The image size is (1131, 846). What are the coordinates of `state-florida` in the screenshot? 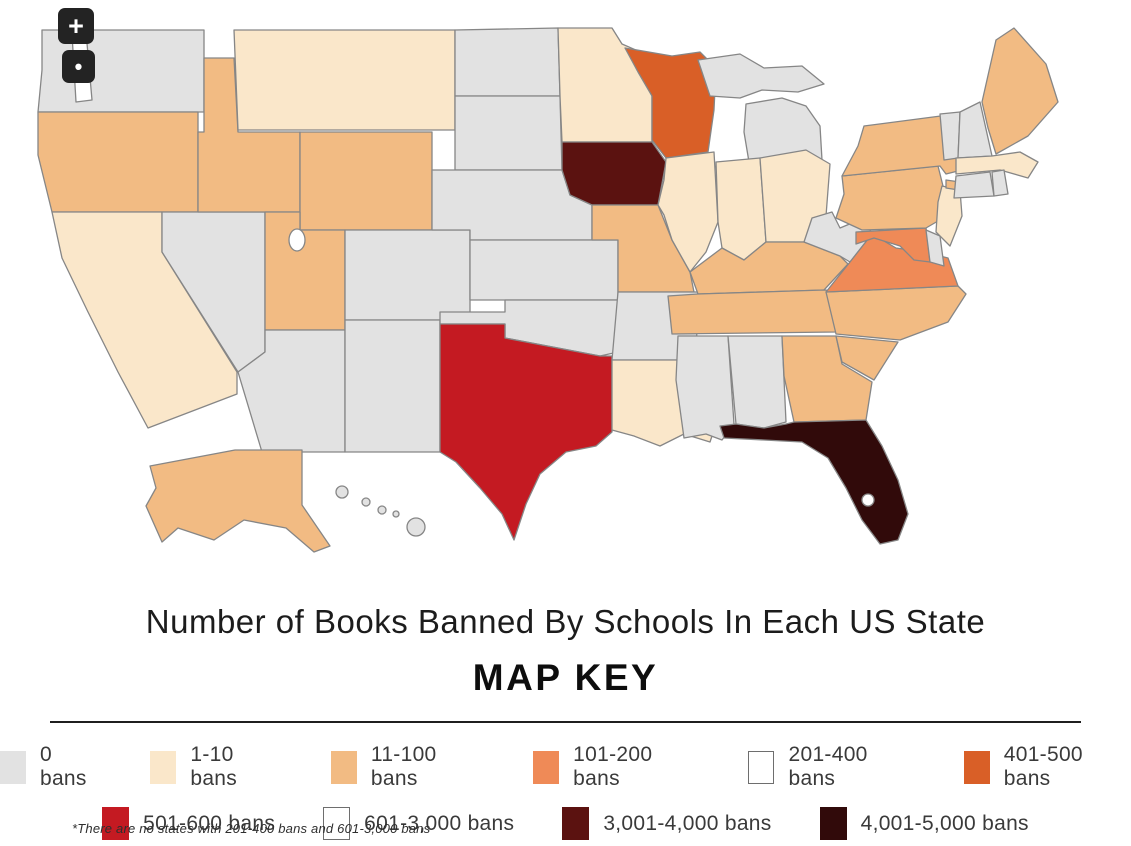 It's located at (814, 482).